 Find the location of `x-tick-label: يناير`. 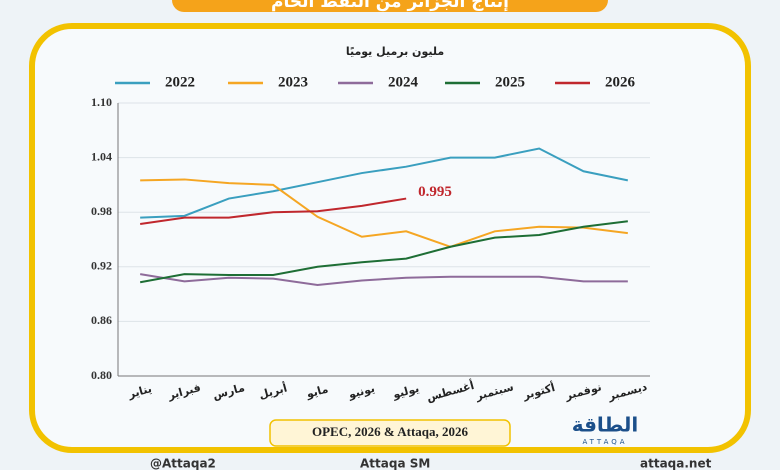

x-tick-label: يناير is located at coordinates (139, 391).